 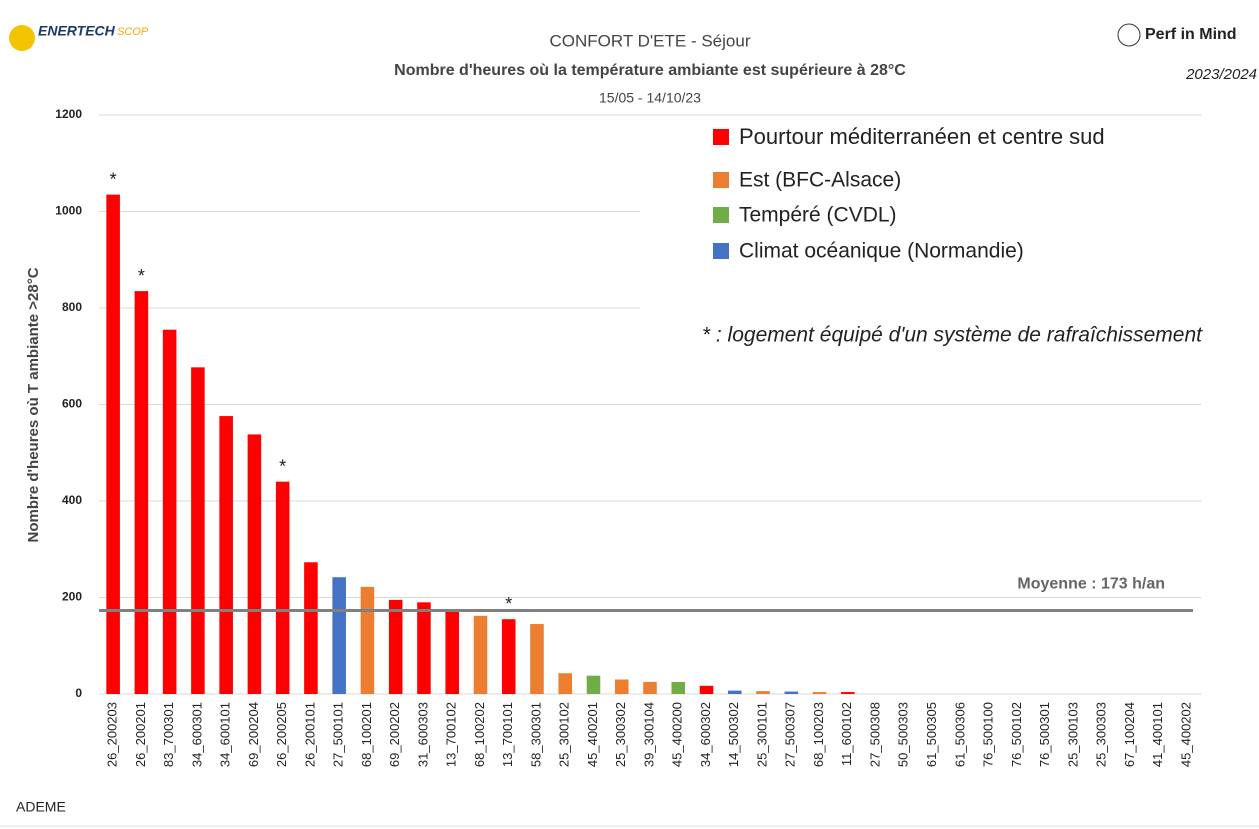 I want to click on y-axis-label: Nombre d'heures où T ambiante >28°C, so click(x=33, y=404).